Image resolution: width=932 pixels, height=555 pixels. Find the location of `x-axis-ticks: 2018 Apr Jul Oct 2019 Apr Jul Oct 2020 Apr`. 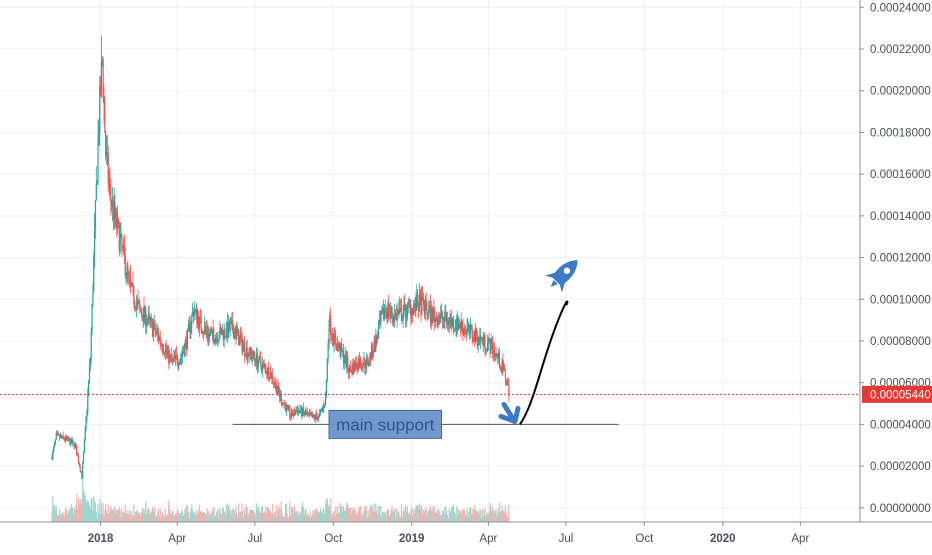

x-axis-ticks: 2018 Apr Jul Oct 2019 Apr Jul Oct 2020 Apr is located at coordinates (448, 533).